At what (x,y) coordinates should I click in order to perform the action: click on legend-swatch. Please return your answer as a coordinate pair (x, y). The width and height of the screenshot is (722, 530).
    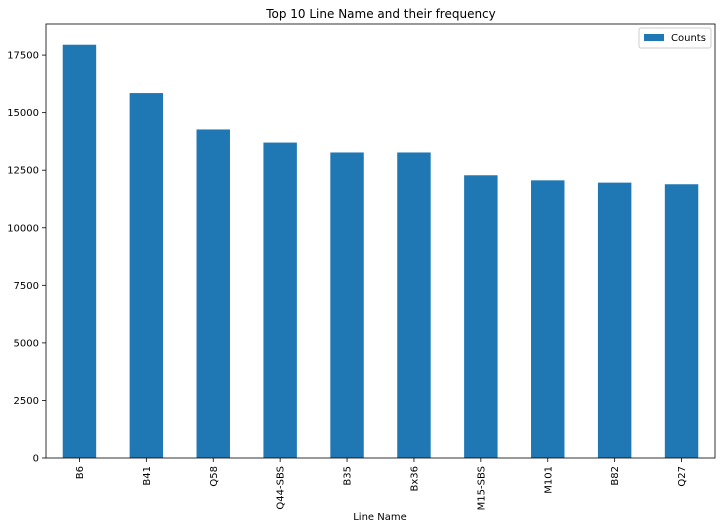
    Looking at the image, I should click on (654, 37).